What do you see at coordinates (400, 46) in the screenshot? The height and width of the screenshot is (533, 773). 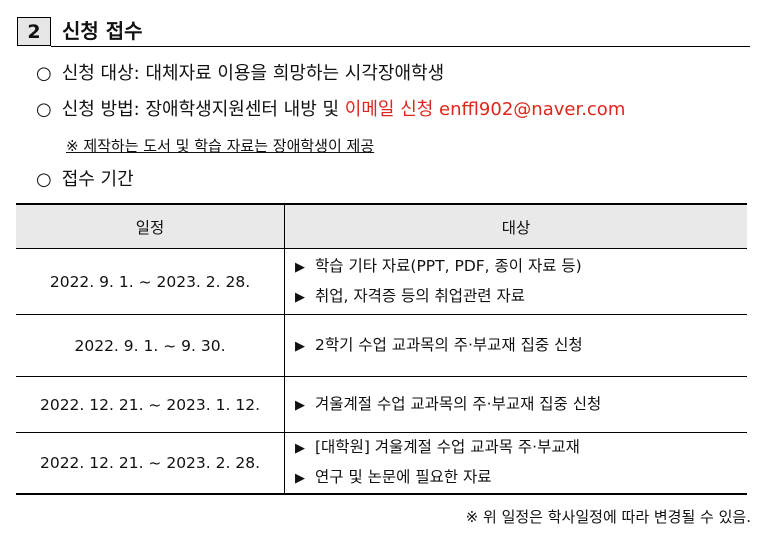 I see `section-rule` at bounding box center [400, 46].